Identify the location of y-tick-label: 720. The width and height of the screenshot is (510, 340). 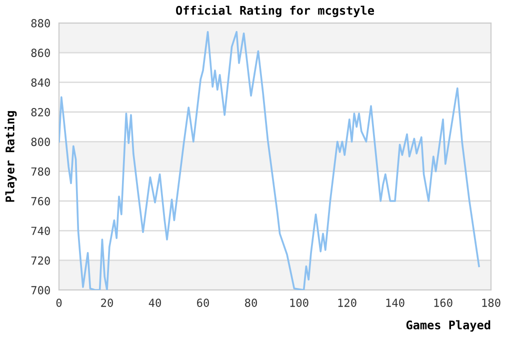
(40, 260).